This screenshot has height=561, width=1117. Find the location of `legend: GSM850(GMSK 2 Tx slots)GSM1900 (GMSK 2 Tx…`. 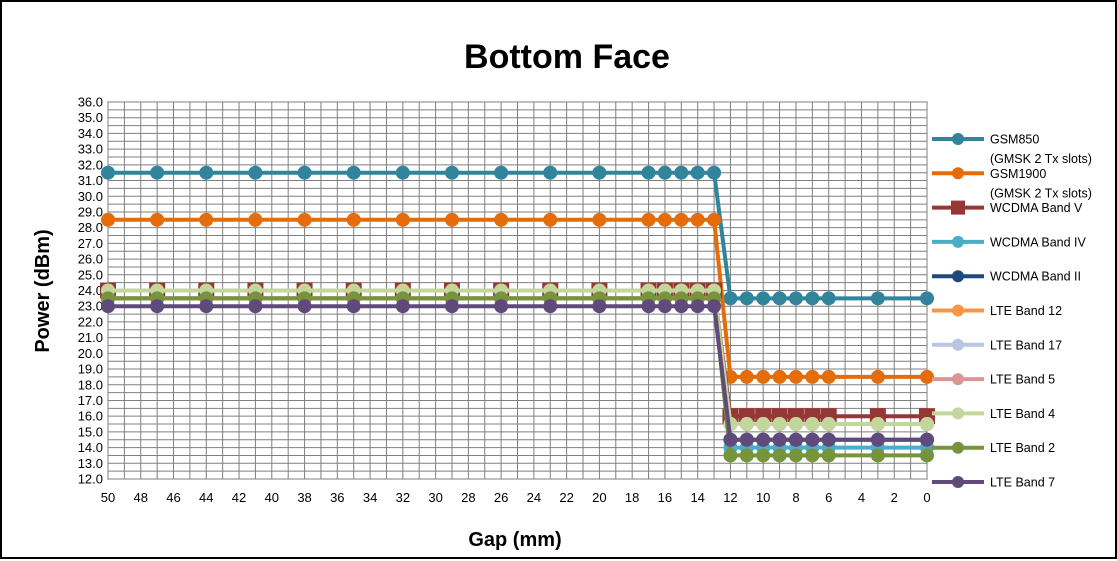

legend: GSM850(GMSK 2 Tx slots)GSM1900 (GMSK 2 Tx… is located at coordinates (1012, 311).